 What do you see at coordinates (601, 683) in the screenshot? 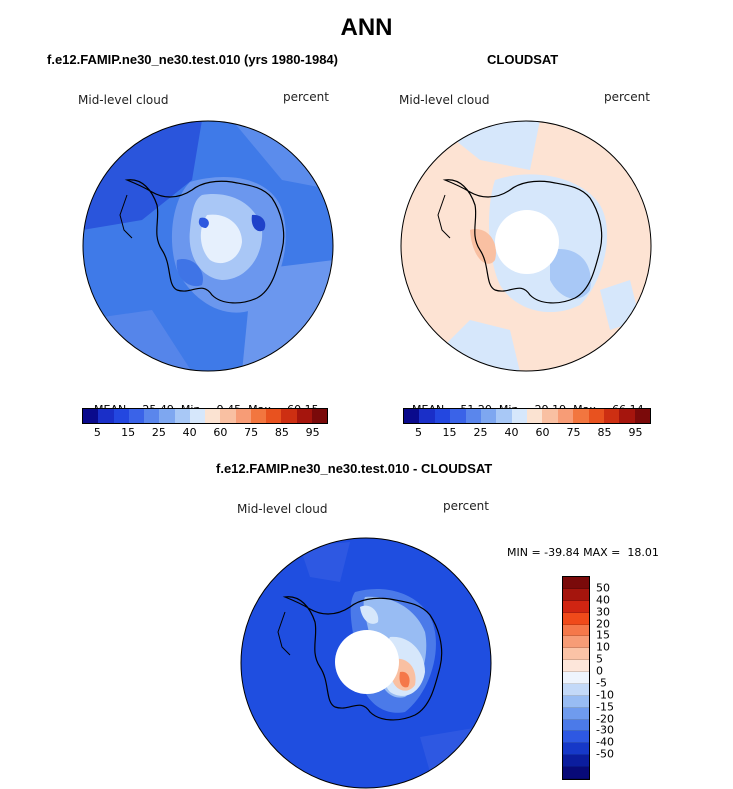
I see `colorbar-tick-label: -5` at bounding box center [601, 683].